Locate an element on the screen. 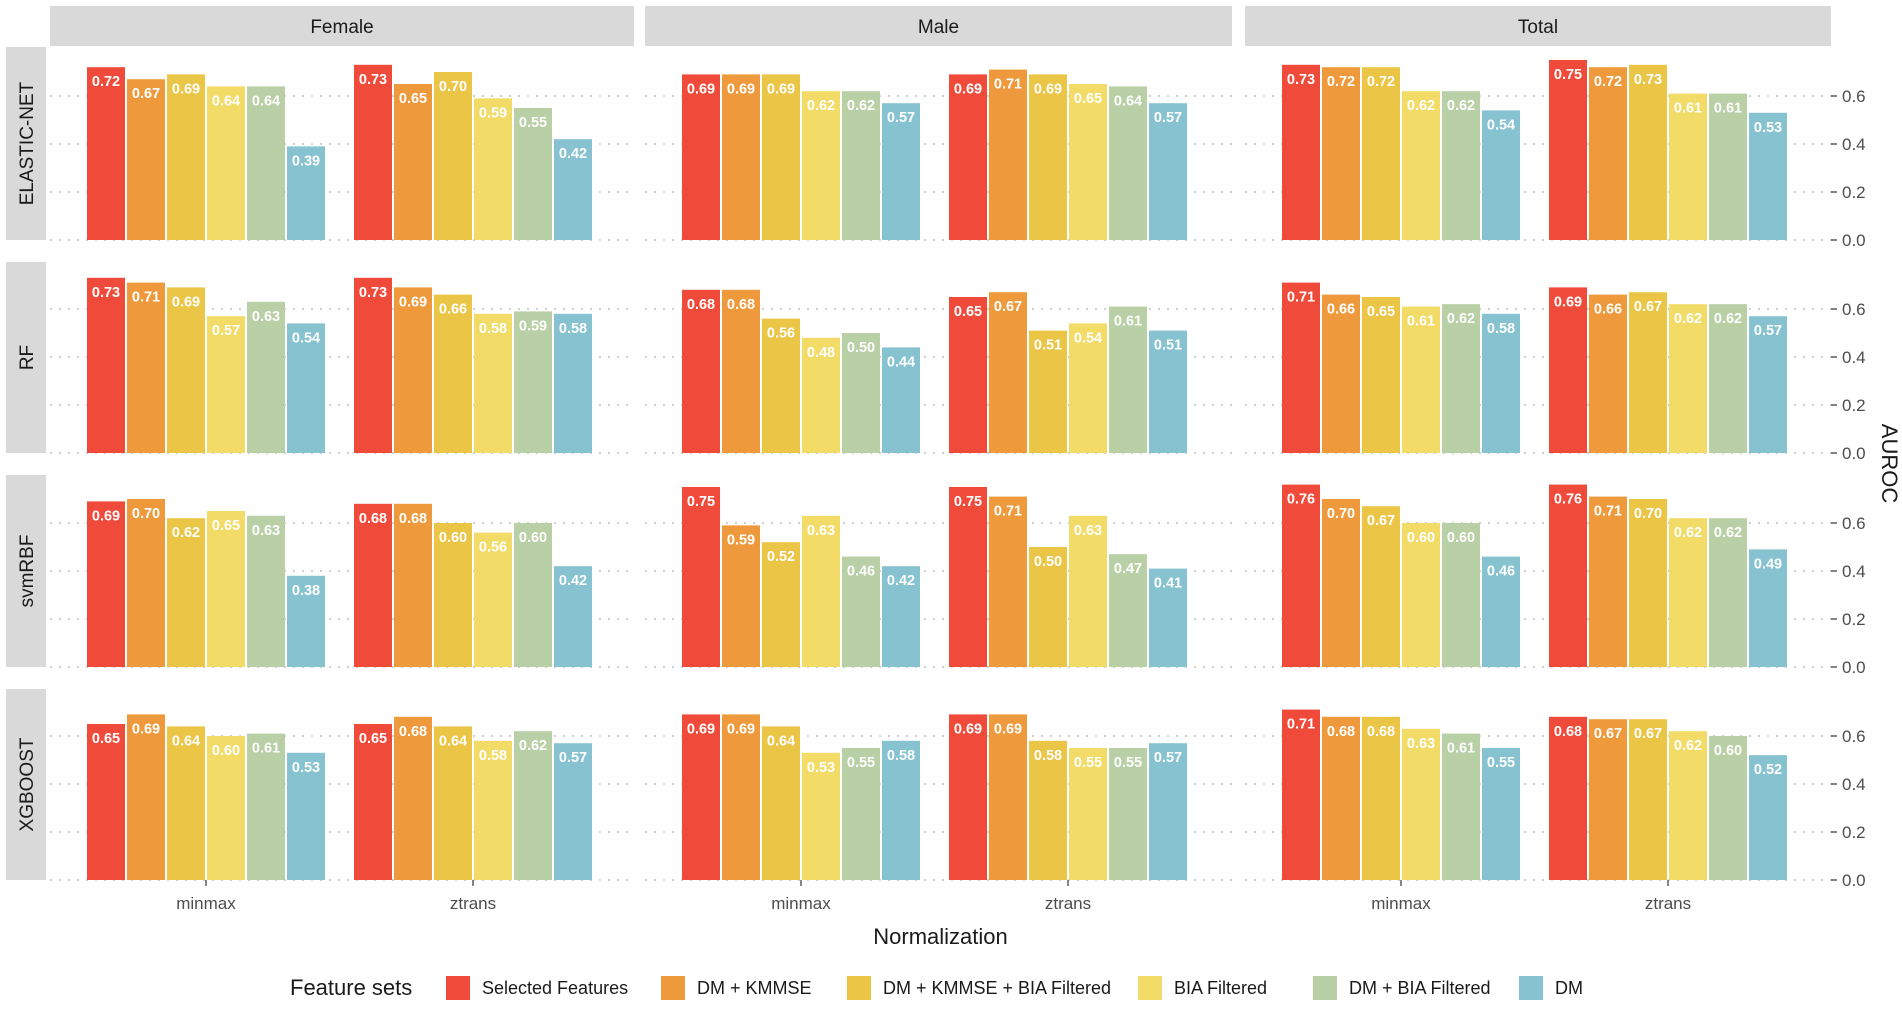 The image size is (1902, 1014). bar-xgboost-male-ztrans-selected-features is located at coordinates (968, 797).